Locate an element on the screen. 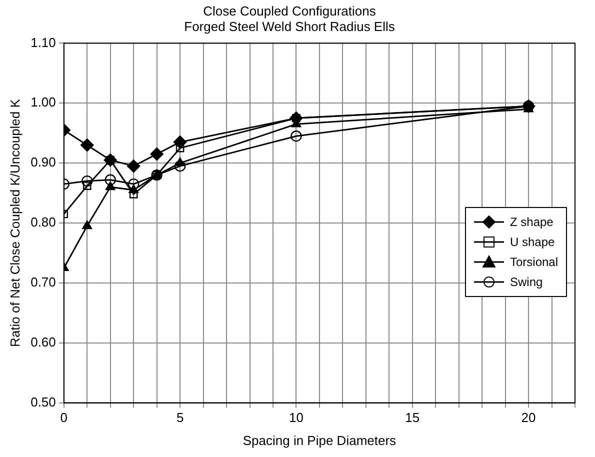 The width and height of the screenshot is (595, 457). legend-label: Torsional is located at coordinates (534, 261).